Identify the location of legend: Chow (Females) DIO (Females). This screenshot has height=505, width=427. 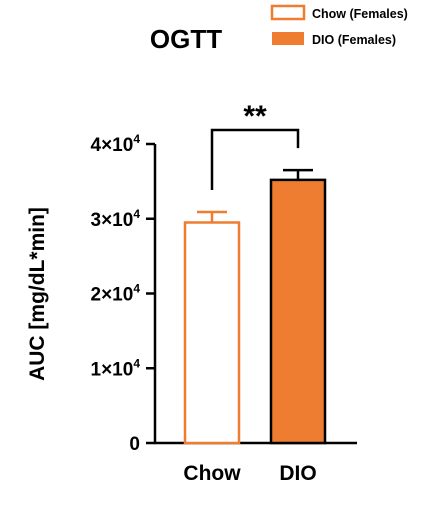
(339, 25).